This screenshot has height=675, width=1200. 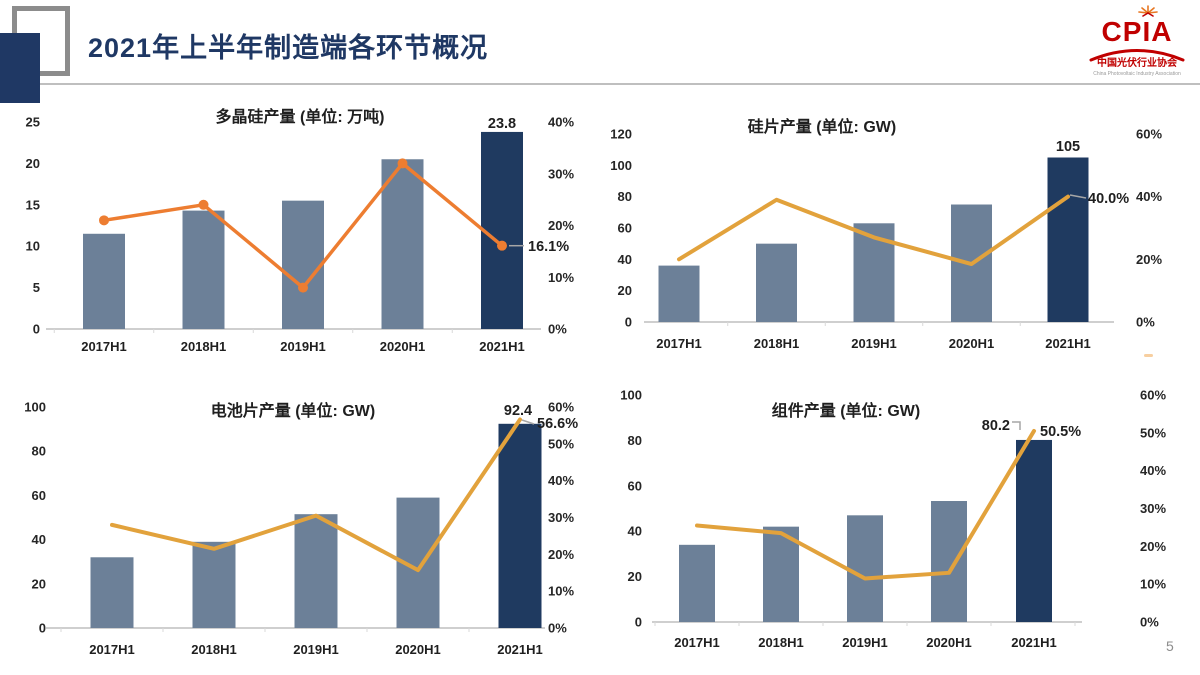 What do you see at coordinates (288, 48) in the screenshot?
I see `page-title: 2021年上半年制造端各环节概况` at bounding box center [288, 48].